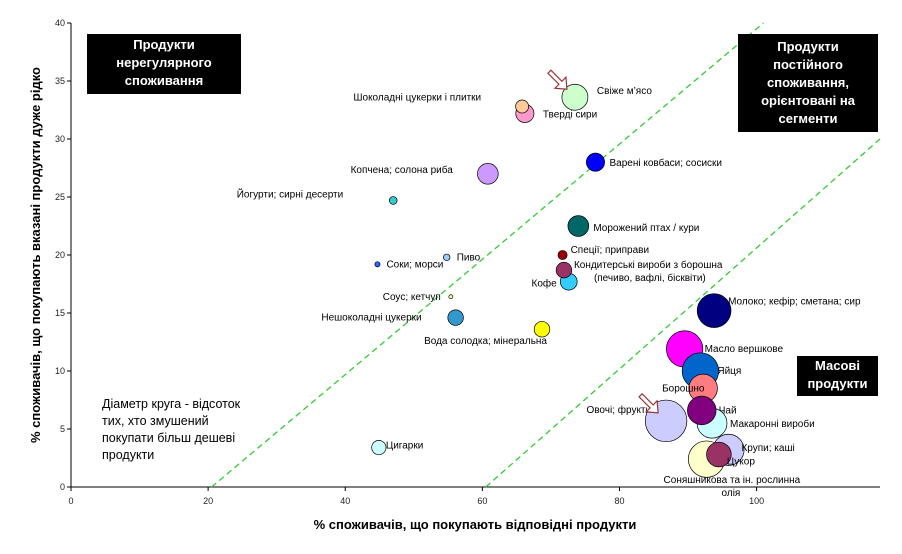 Image resolution: width=902 pixels, height=554 pixels. What do you see at coordinates (741, 462) in the screenshot?
I see `point-label: Цукор` at bounding box center [741, 462].